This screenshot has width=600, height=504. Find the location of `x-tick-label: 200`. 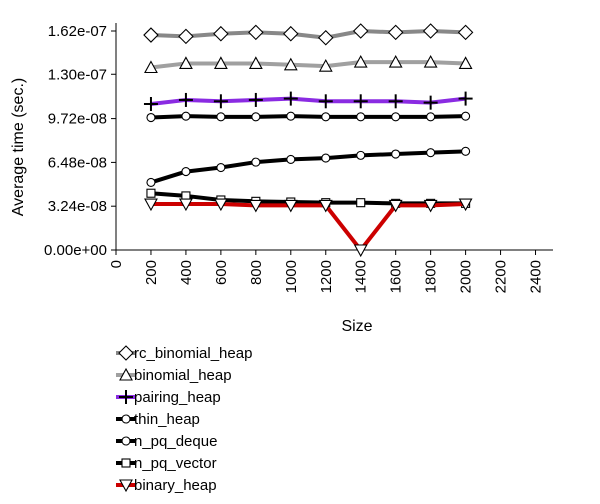

x-tick-label: 200 is located at coordinates (151, 272).